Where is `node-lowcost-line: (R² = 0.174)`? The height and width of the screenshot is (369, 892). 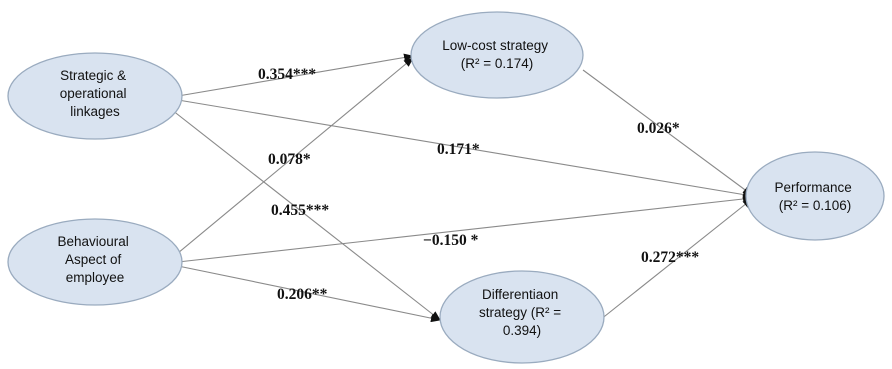 node-lowcost-line: (R² = 0.174) is located at coordinates (497, 63).